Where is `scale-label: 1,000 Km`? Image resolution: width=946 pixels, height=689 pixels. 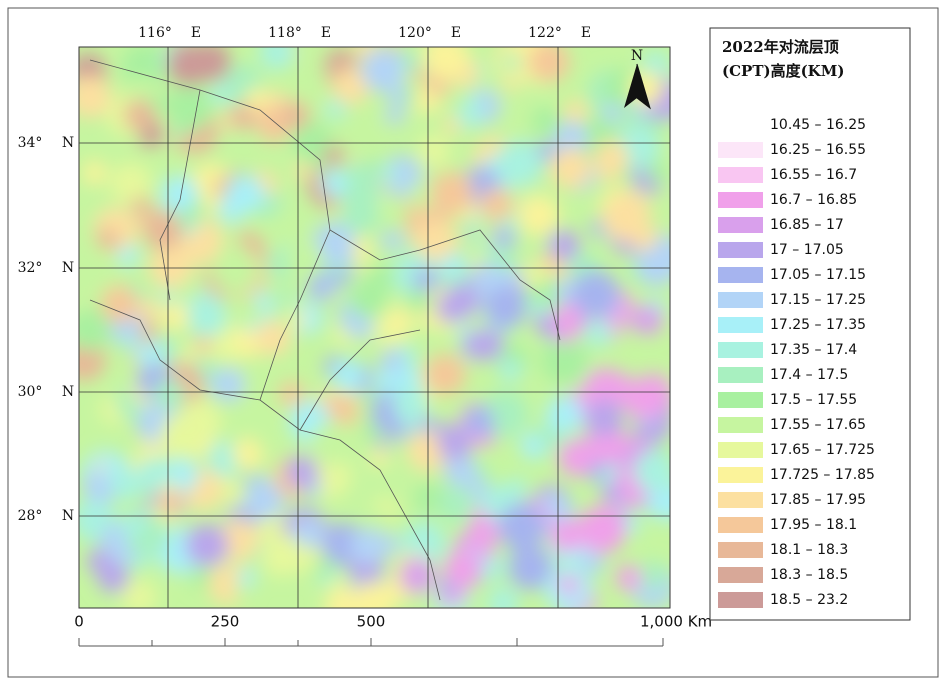 scale-label: 1,000 Km is located at coordinates (676, 622).